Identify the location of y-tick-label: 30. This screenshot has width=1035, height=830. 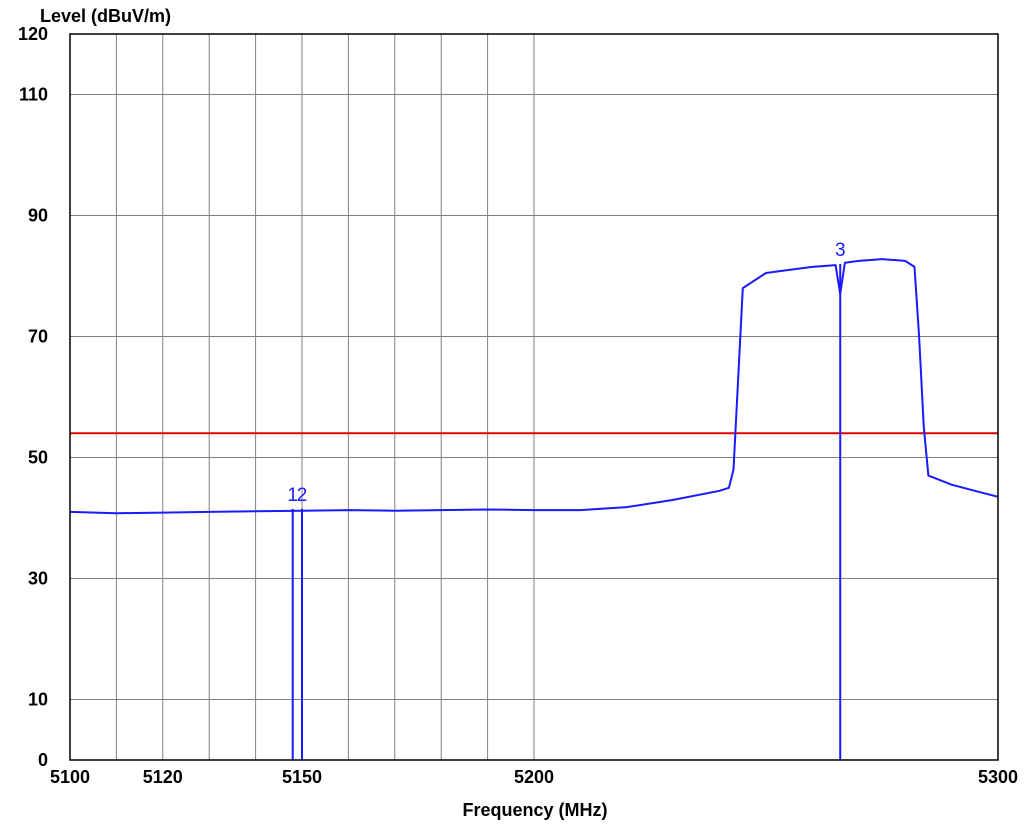
(38, 579).